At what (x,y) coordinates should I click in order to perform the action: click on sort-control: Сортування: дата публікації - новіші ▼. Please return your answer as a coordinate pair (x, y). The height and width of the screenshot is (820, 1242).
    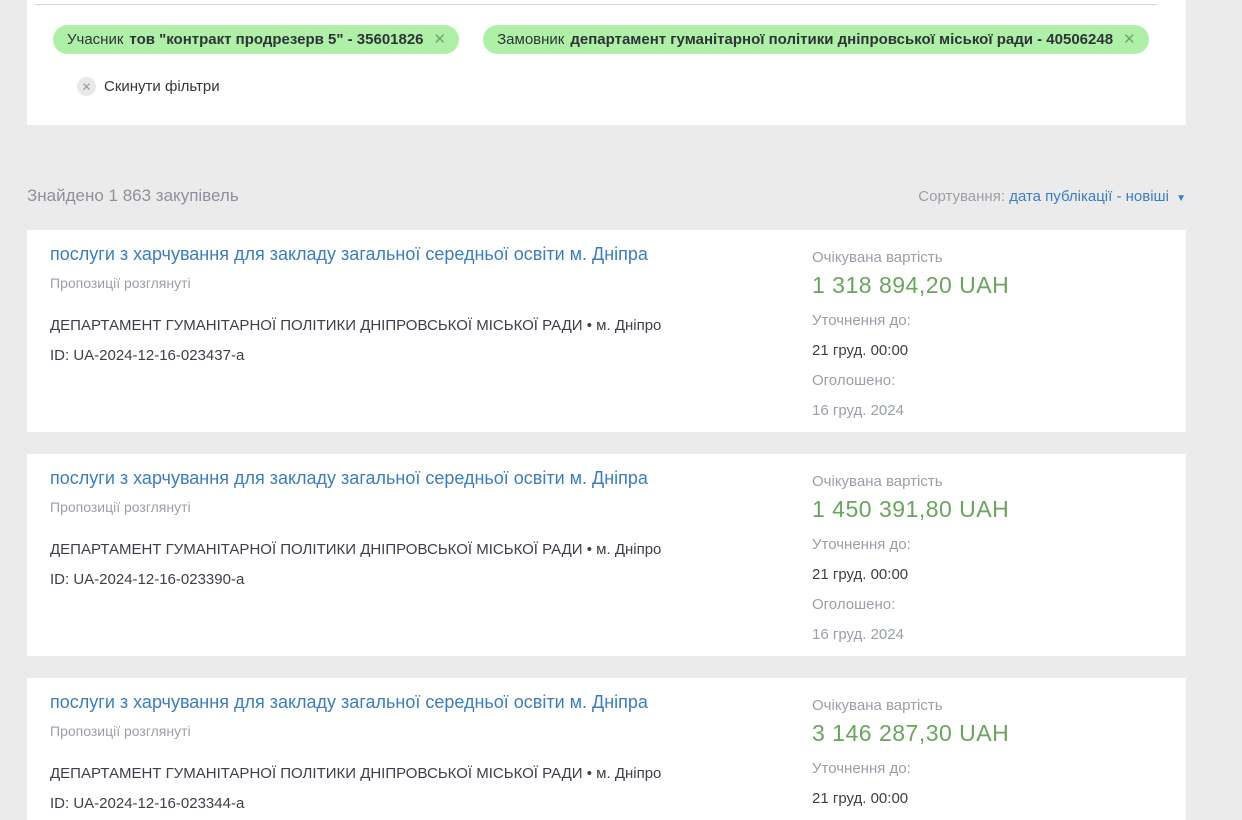
    Looking at the image, I should click on (1052, 196).